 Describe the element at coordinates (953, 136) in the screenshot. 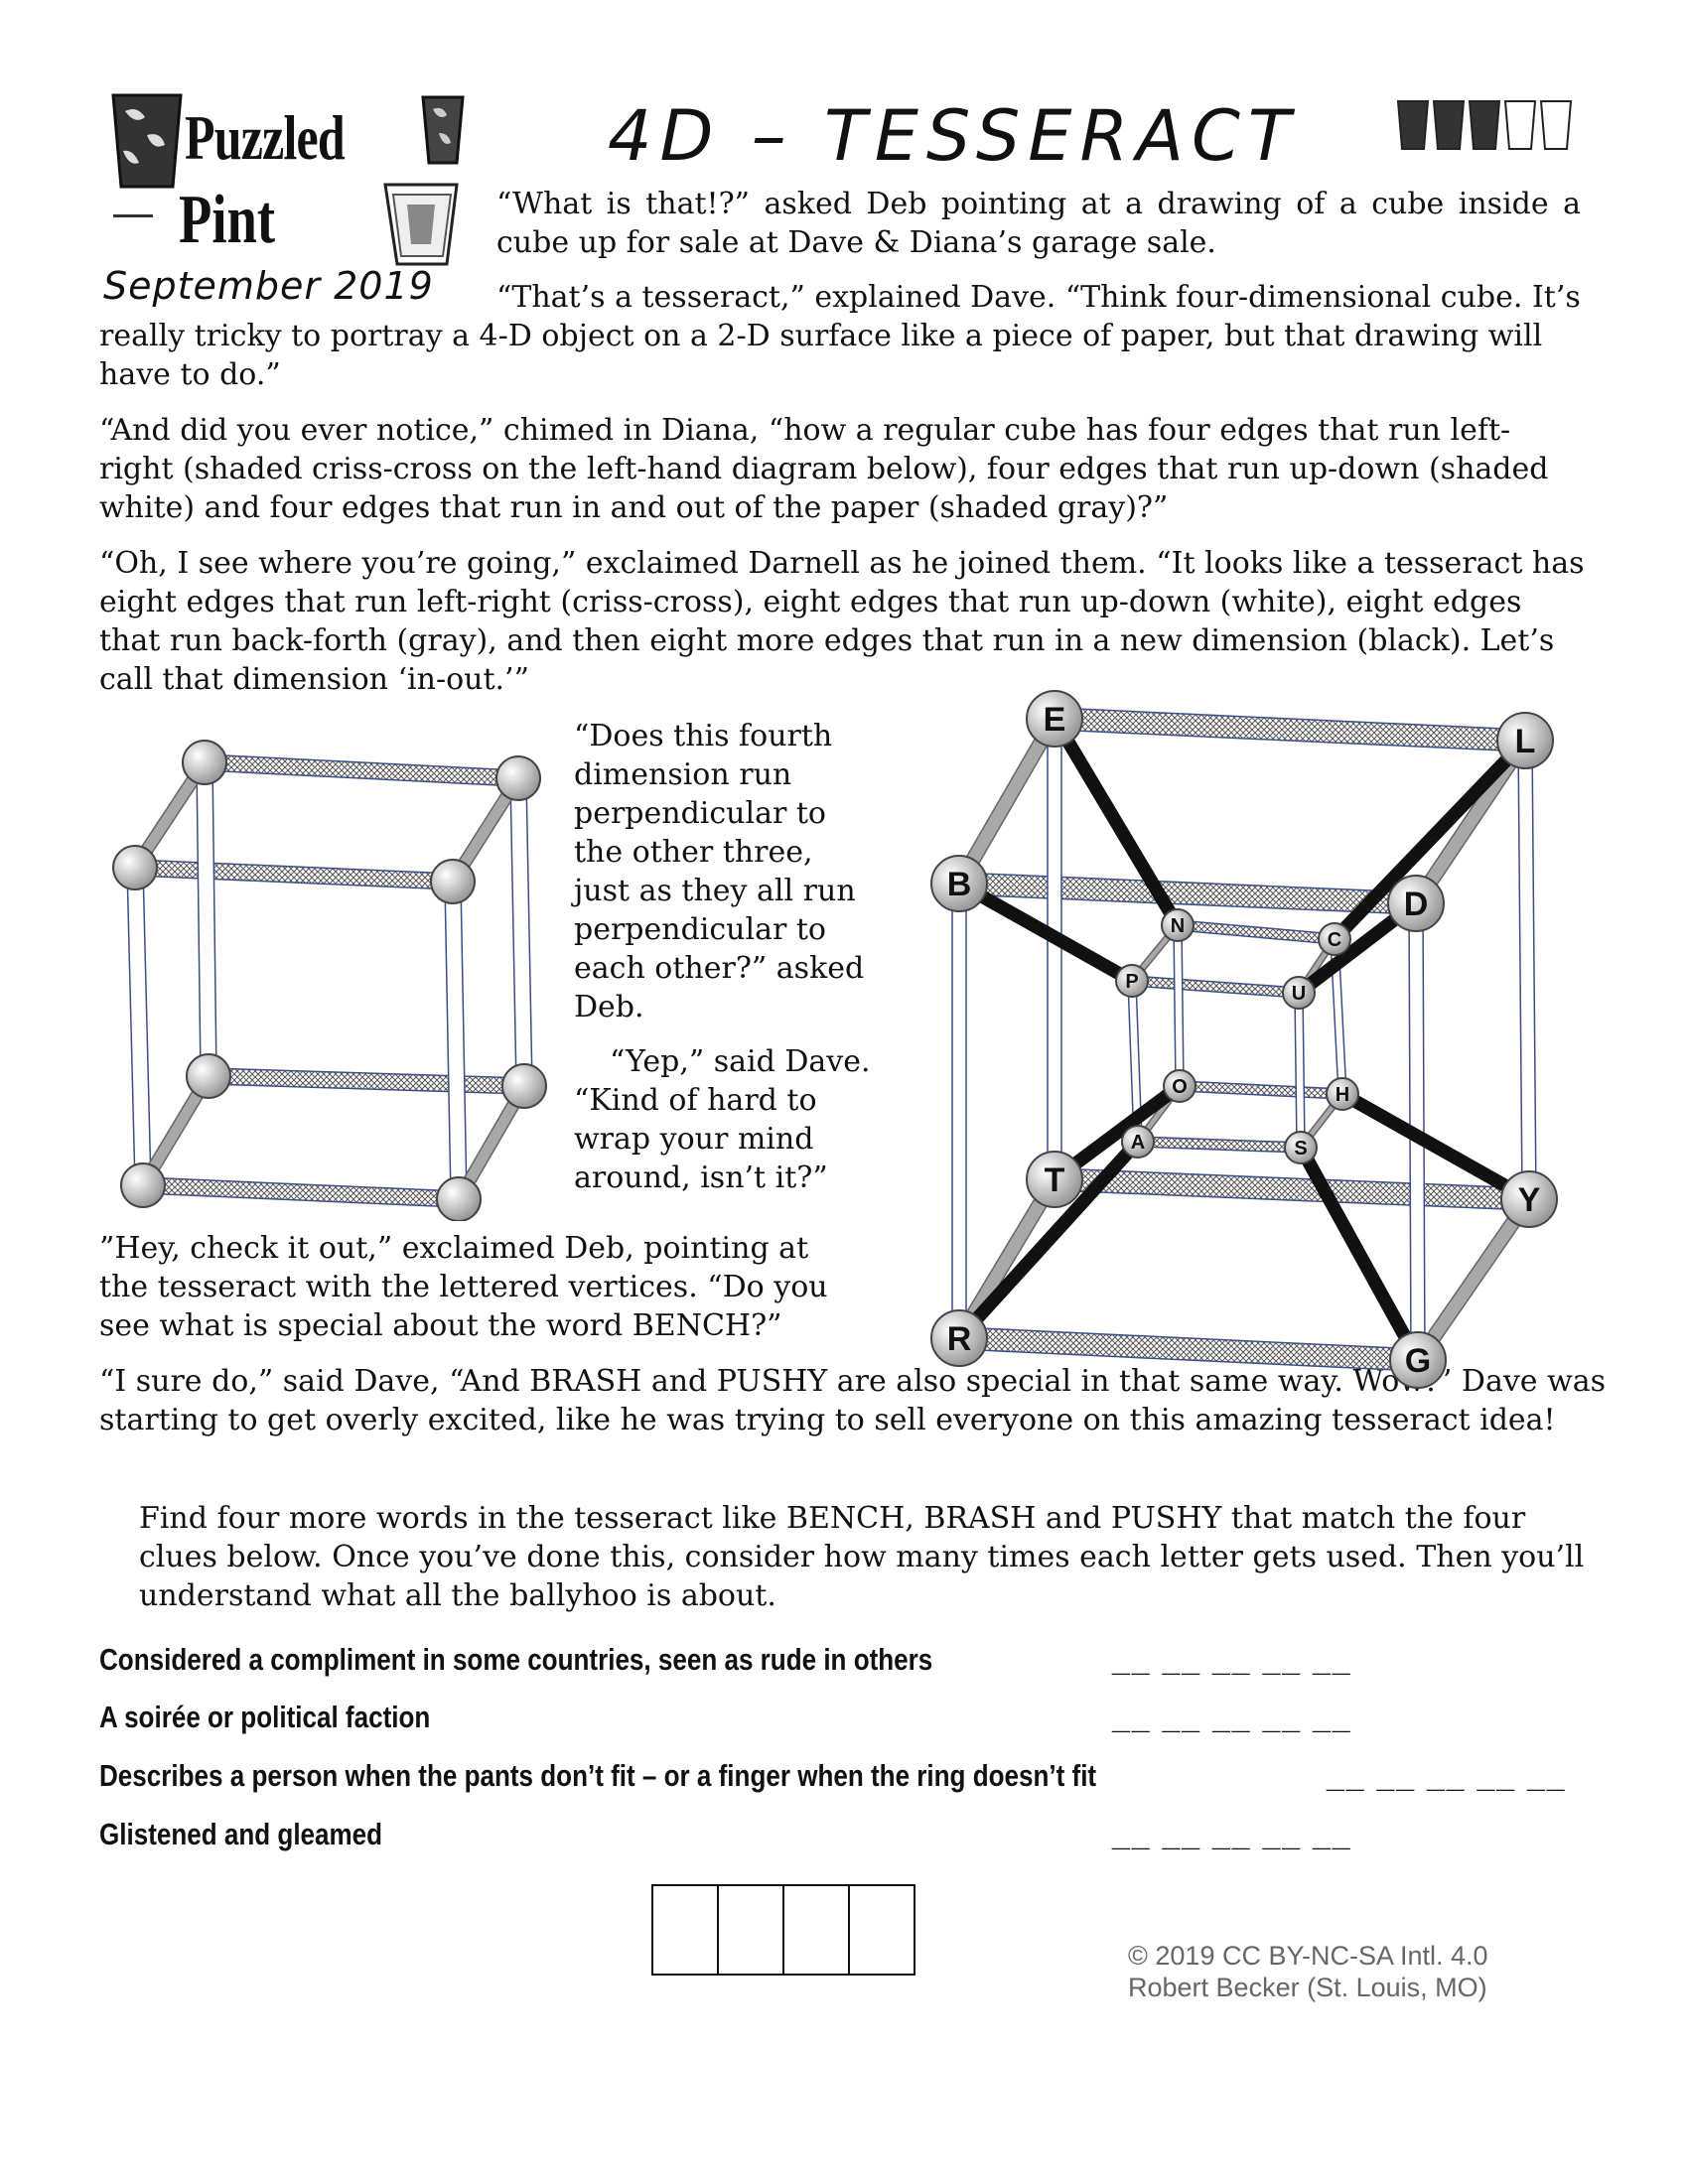

I see `page-title: 4D – TESSERACT` at that location.